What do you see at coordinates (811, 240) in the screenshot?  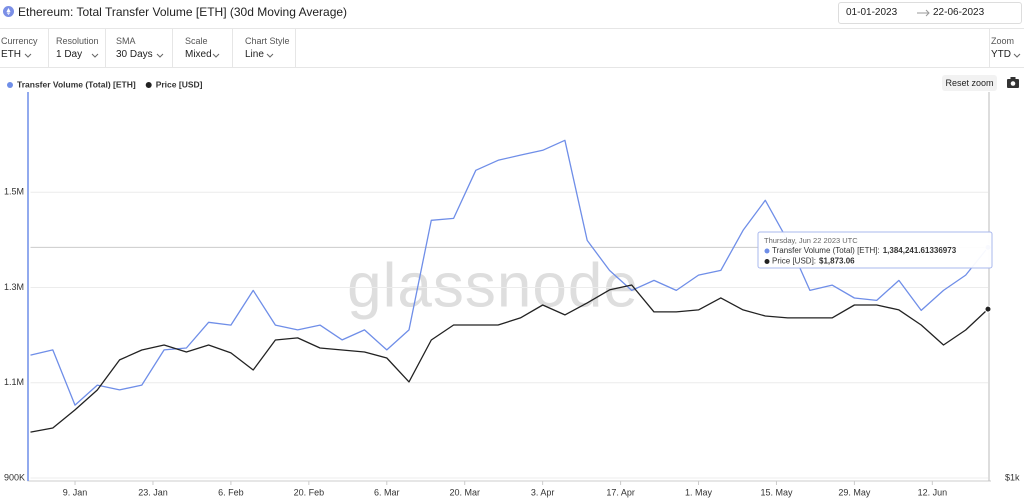 I see `tooltip-title: Thursday, Jun 22 2023 UTC` at bounding box center [811, 240].